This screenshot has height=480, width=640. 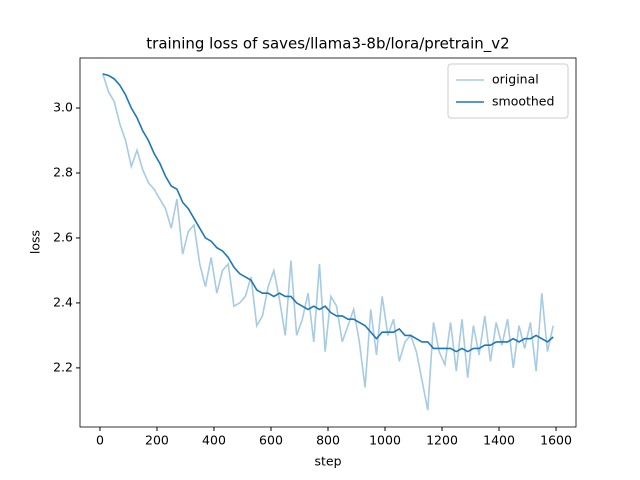 I want to click on x-tick-label: 200, so click(x=157, y=440).